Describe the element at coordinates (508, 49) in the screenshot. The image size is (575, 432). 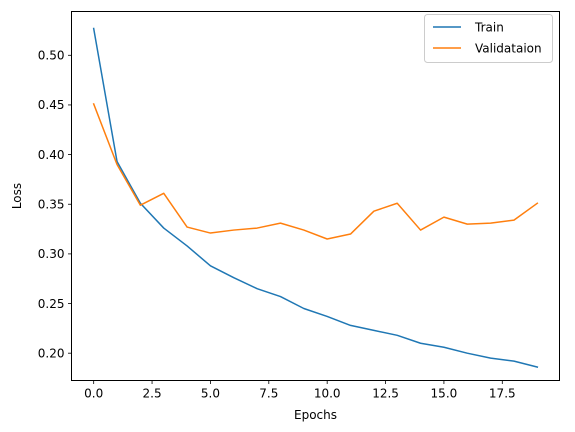
I see `legend-label-validation: Validataion` at that location.